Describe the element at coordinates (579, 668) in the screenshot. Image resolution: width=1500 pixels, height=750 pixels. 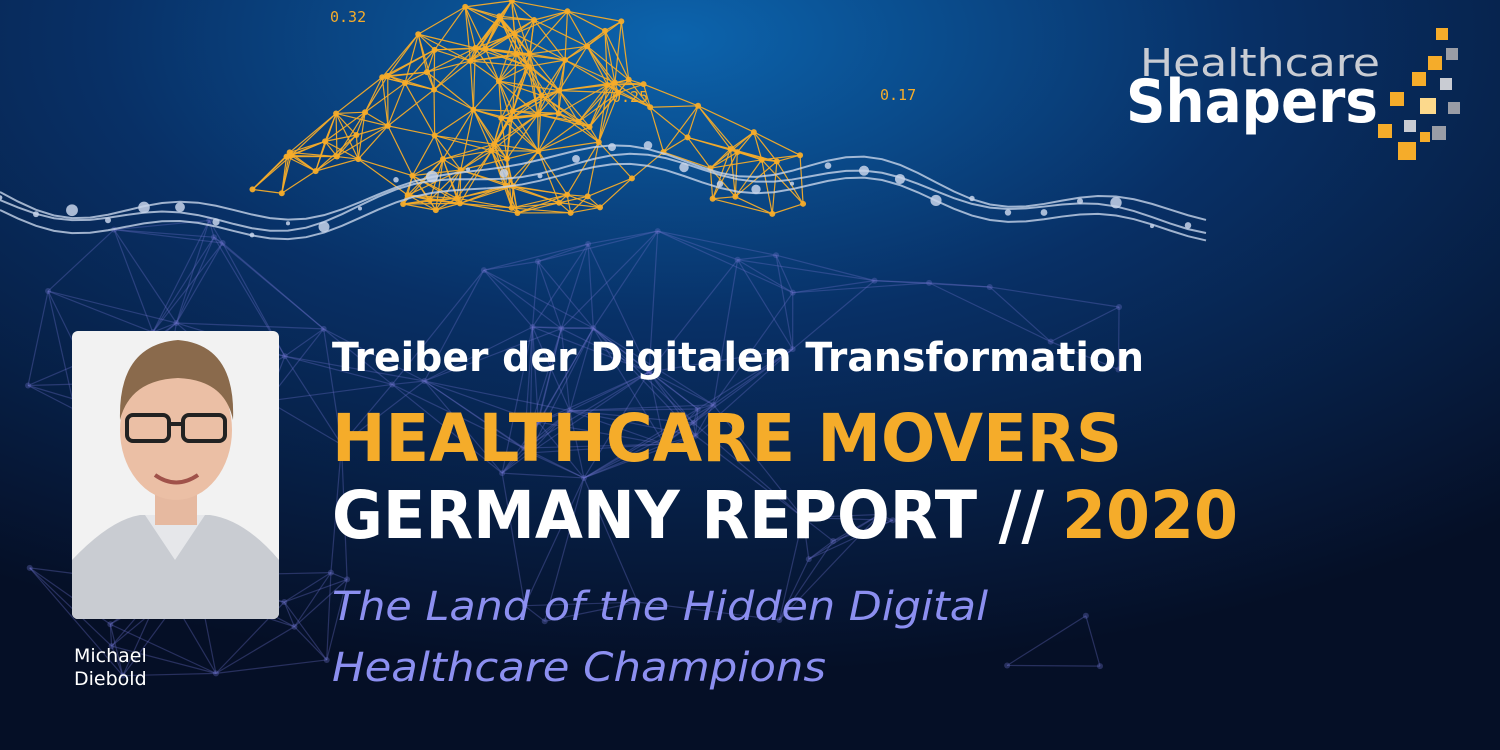
I see `subtitle: Healthcare Champions` at that location.